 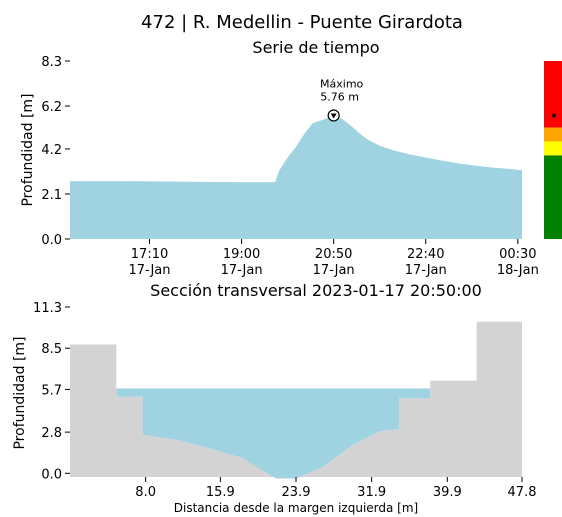 I want to click on x-tick-time: 00:30, so click(x=517, y=254).